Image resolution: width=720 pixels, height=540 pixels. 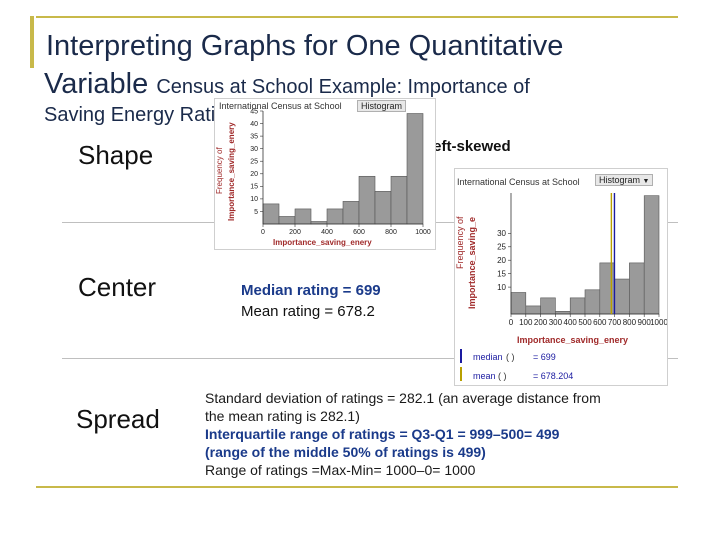 I want to click on small-ylabel-outer: Frequency of, so click(x=219, y=170).